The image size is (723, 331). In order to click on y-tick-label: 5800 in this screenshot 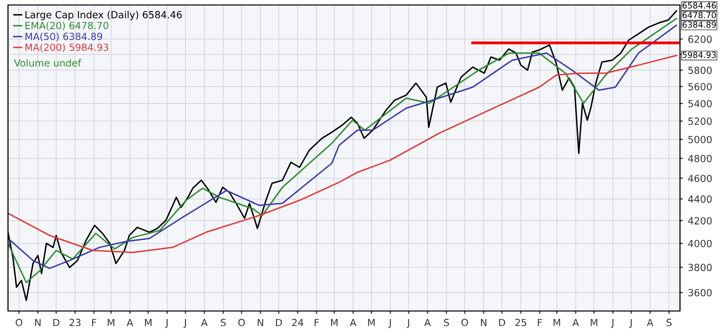, I will do `click(700, 70)`.